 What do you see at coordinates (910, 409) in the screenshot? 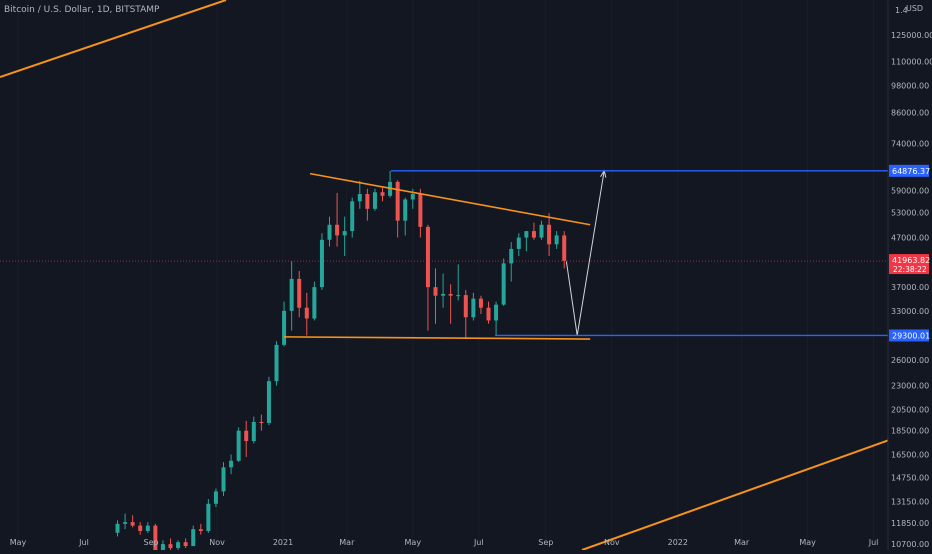
I see `y-tick-label: 20500.00` at bounding box center [910, 409].